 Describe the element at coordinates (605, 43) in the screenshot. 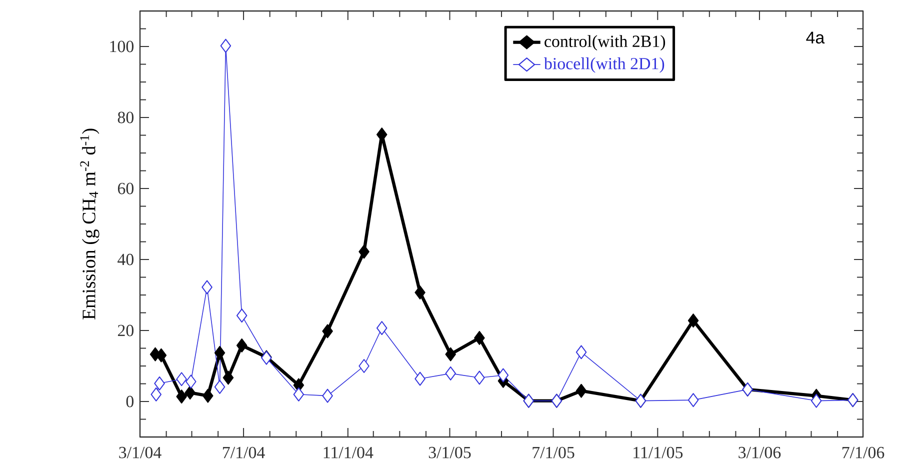

I see `legend-label: control(with 2B1)` at that location.